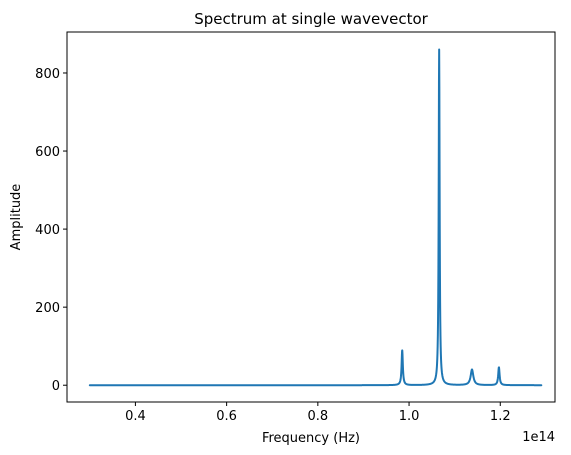 Image resolution: width=571 pixels, height=455 pixels. I want to click on chart-title: Spectrum at single wavevector, so click(311, 19).